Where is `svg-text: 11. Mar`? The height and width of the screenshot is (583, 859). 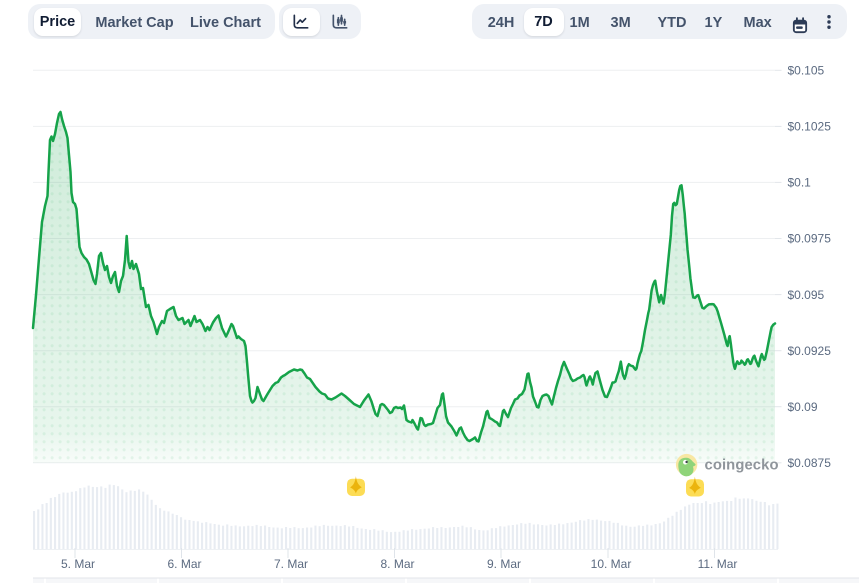 svg-text: 11. Mar is located at coordinates (718, 564).